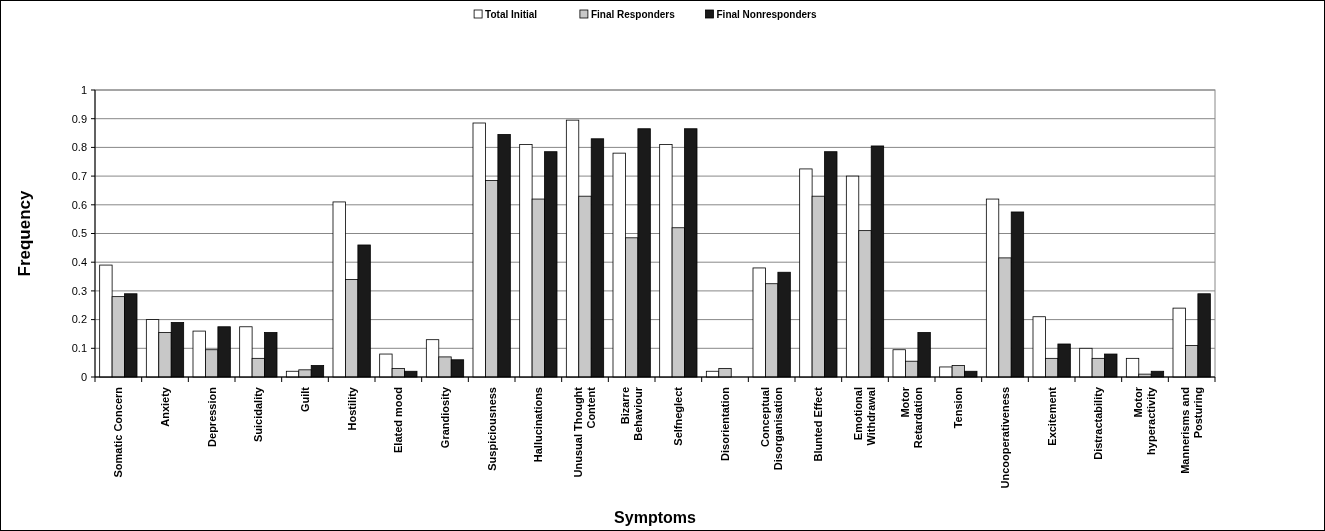  I want to click on y-tick-label: 1, so click(83, 89).